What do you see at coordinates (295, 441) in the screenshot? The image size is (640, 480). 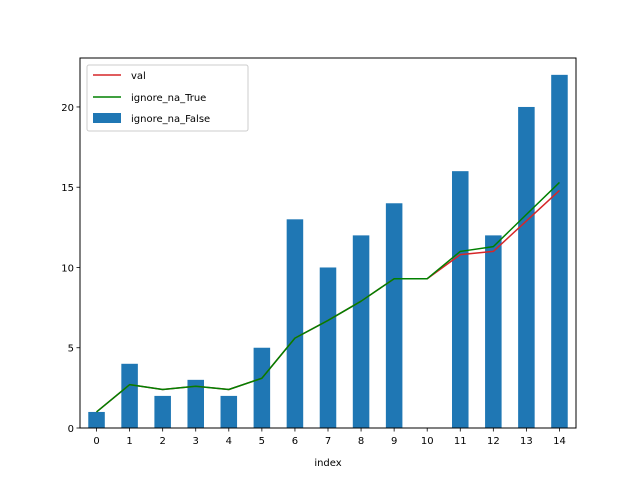 I see `x-tick-label: 6` at bounding box center [295, 441].